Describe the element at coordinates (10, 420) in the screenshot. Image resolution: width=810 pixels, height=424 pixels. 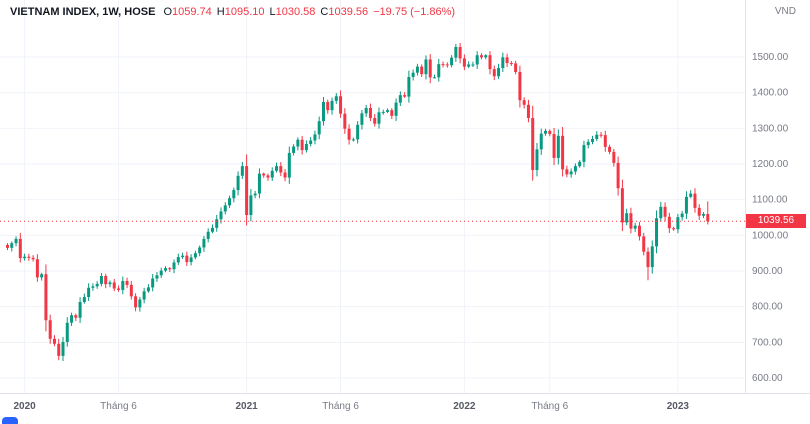
I see `bottom-left-logo` at that location.